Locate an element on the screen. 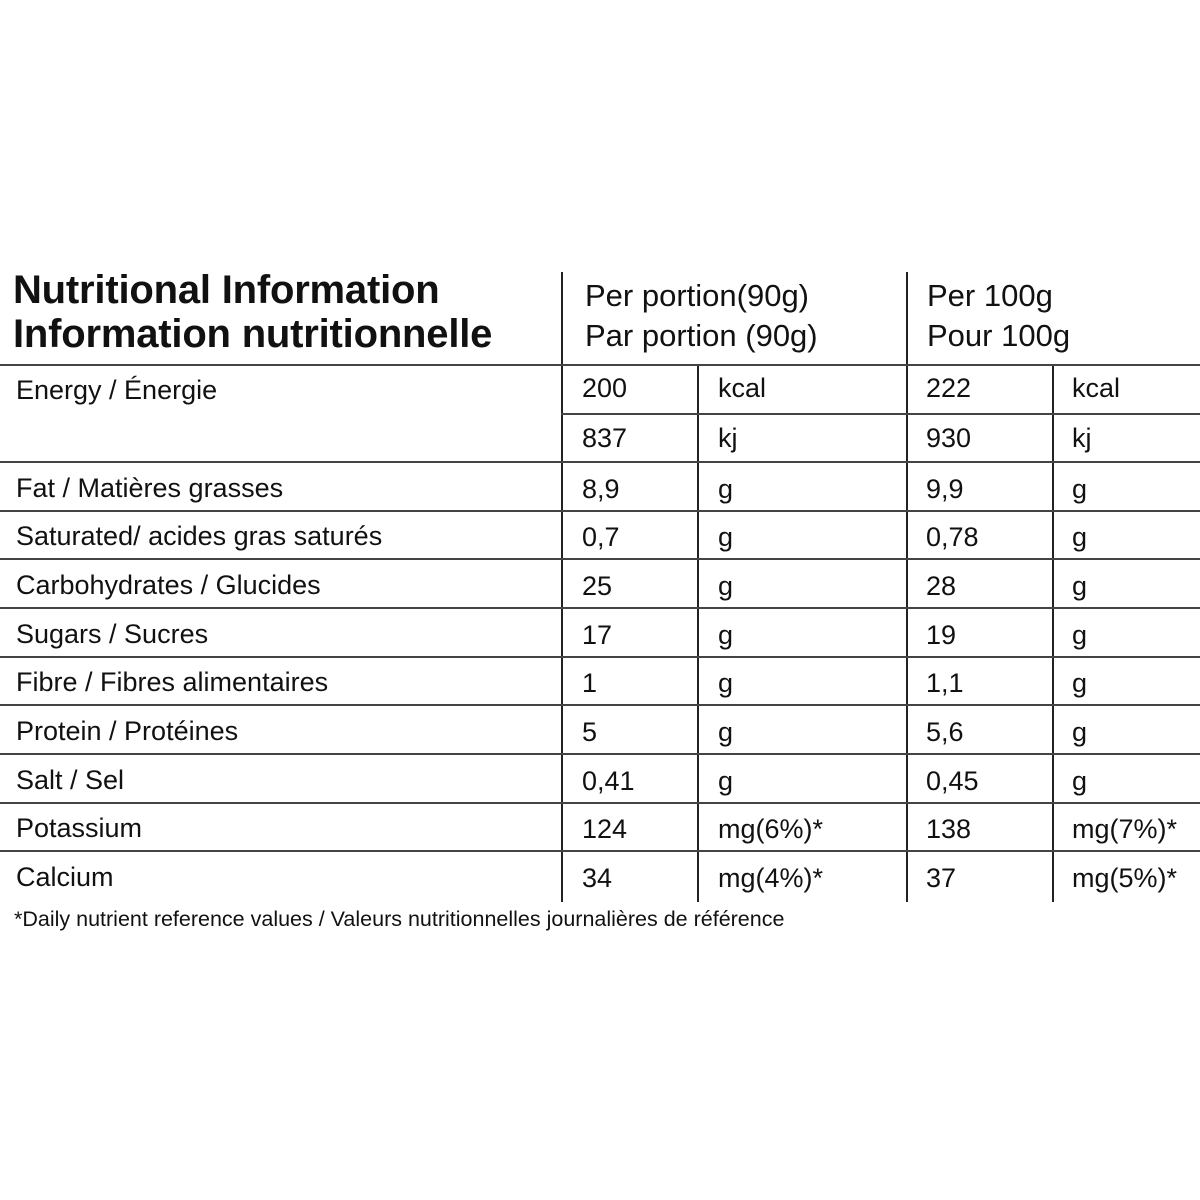 Image resolution: width=1200 pixels, height=1200 pixels. row-label: Calcium is located at coordinates (65, 877).